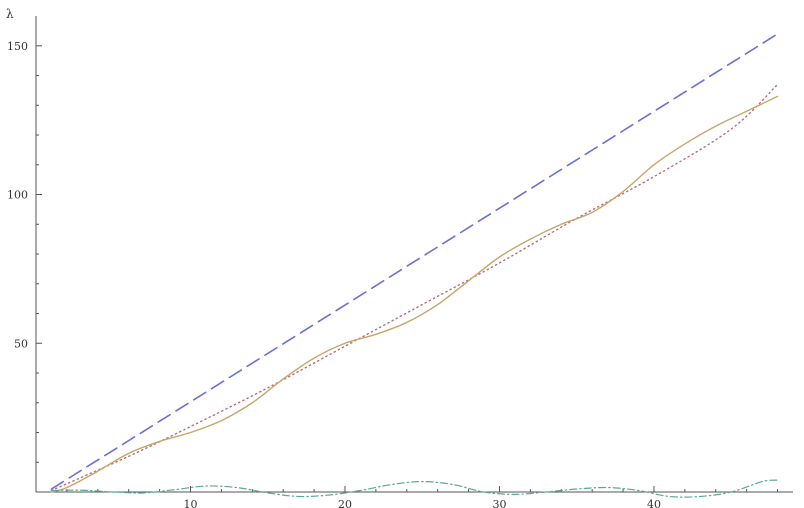 The width and height of the screenshot is (804, 508). I want to click on x-tick-label: 10, so click(190, 503).